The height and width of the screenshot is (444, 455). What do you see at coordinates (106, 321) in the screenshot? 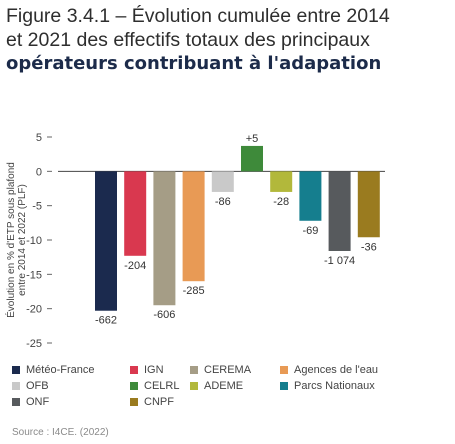
I see `data-label: -662` at bounding box center [106, 321].